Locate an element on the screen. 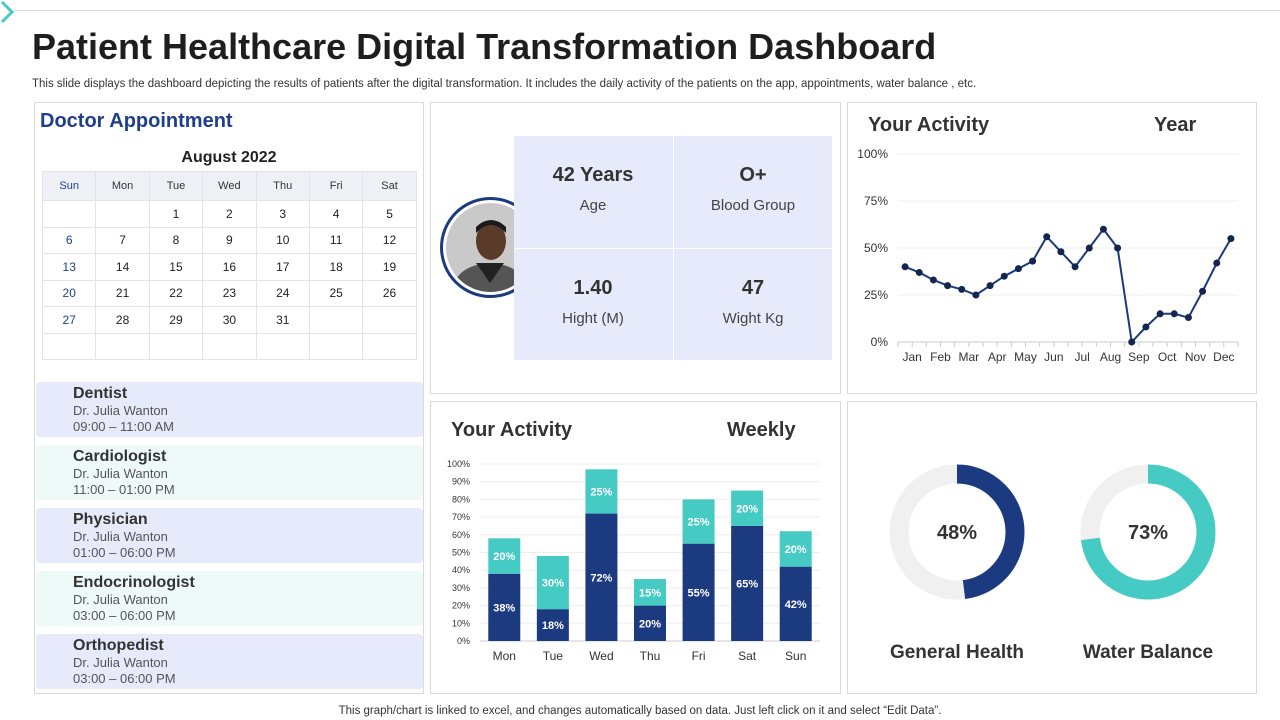  appointment-specialty: Physician is located at coordinates (110, 519).